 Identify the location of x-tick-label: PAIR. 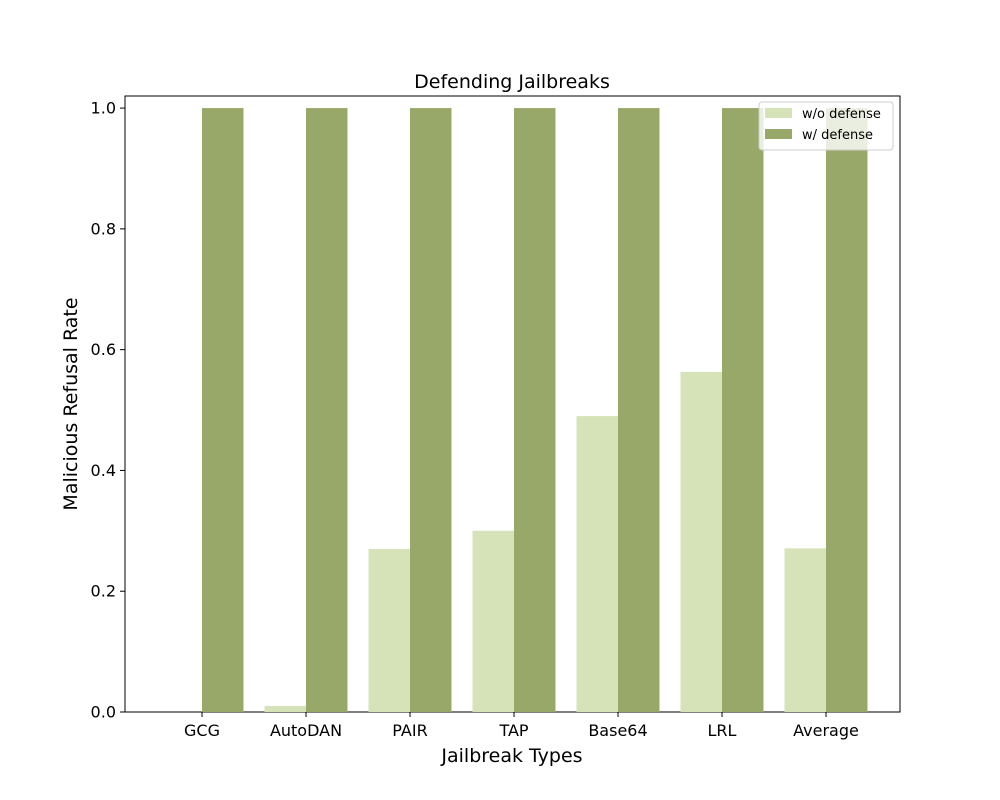
(409, 730).